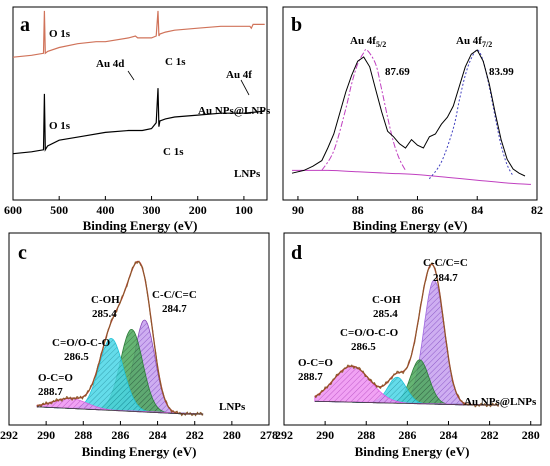 The width and height of the screenshot is (550, 466). I want to click on panel-b-label-au4f-52: Au 4f5/2, so click(368, 42).